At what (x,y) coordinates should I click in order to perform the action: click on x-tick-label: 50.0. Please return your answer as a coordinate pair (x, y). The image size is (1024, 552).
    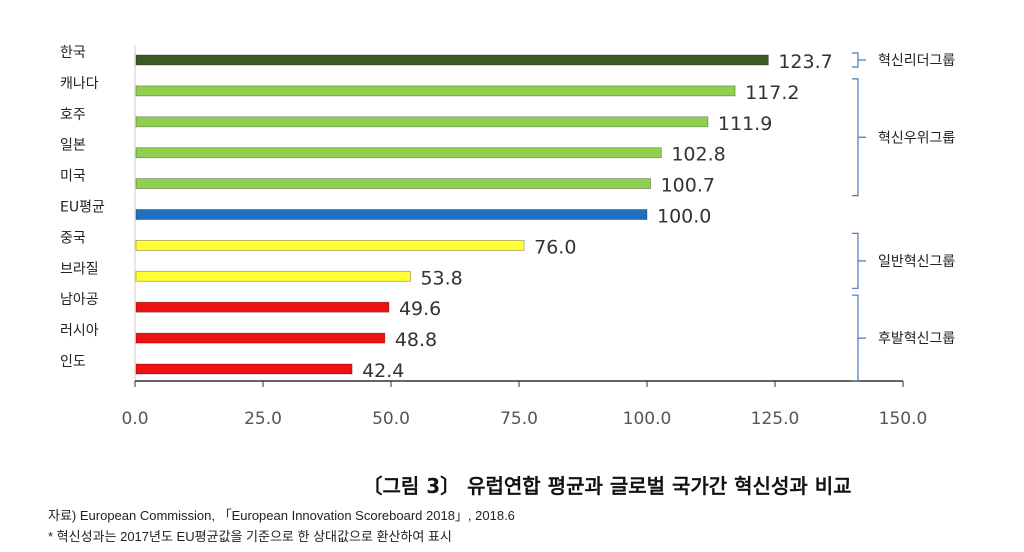
    Looking at the image, I should click on (391, 419).